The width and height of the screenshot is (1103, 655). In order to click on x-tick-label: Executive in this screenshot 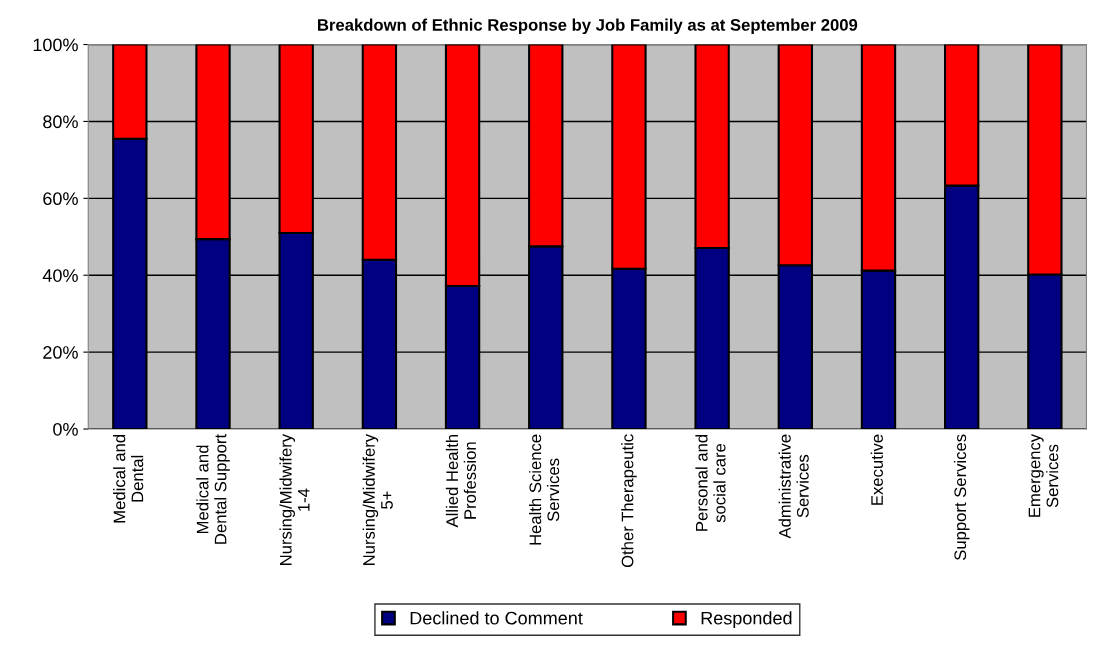, I will do `click(876, 469)`.